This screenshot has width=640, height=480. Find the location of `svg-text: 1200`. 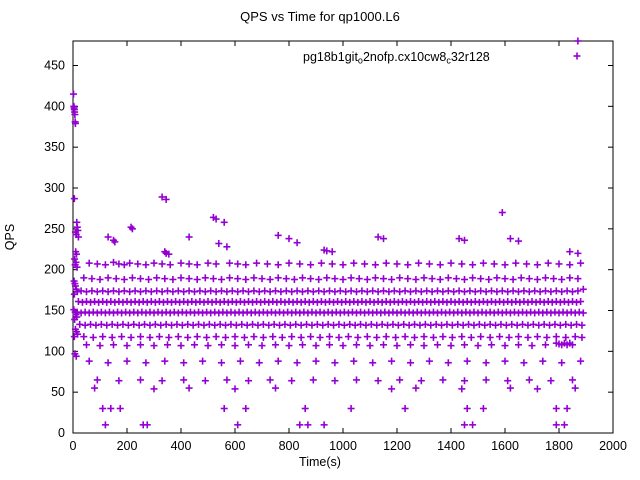

svg-text: 1200 is located at coordinates (397, 446).